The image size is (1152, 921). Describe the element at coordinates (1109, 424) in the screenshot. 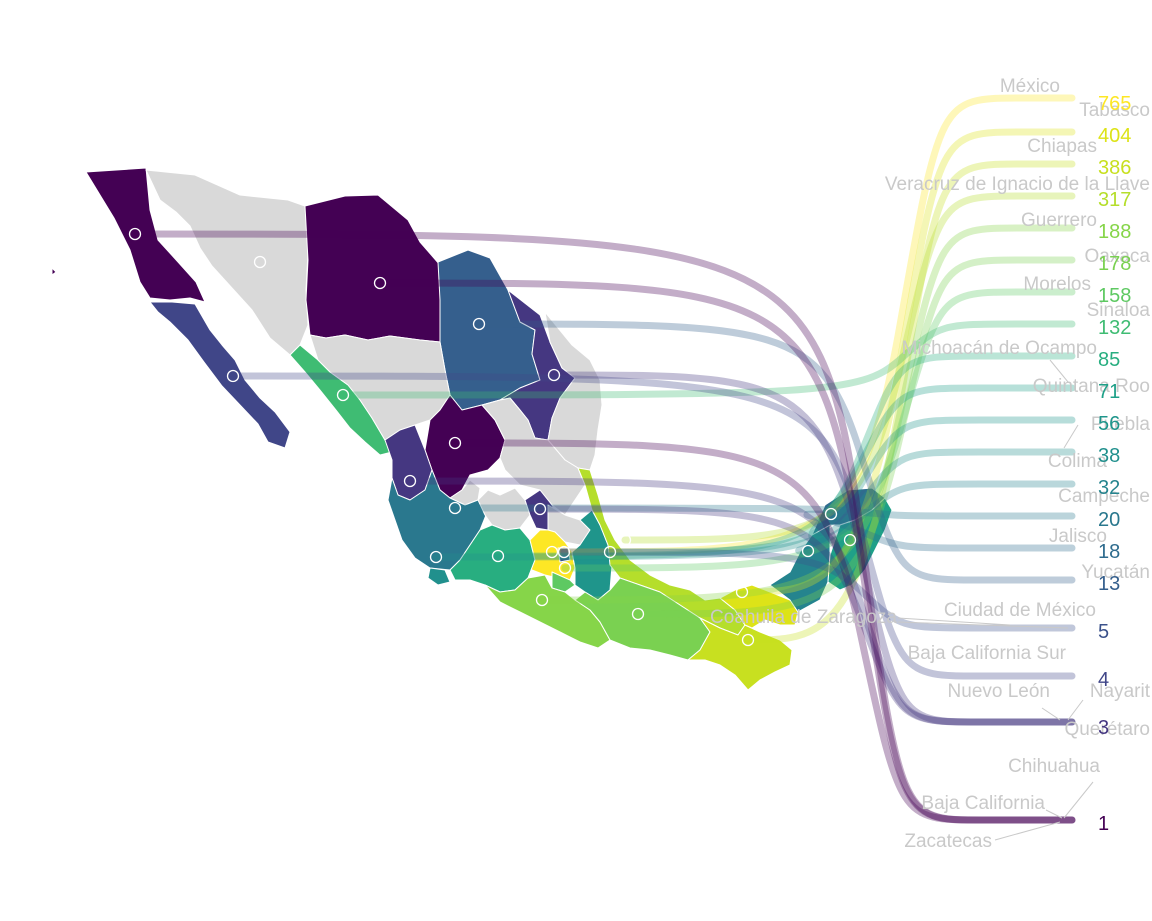

I see `value-label-56: 56` at that location.